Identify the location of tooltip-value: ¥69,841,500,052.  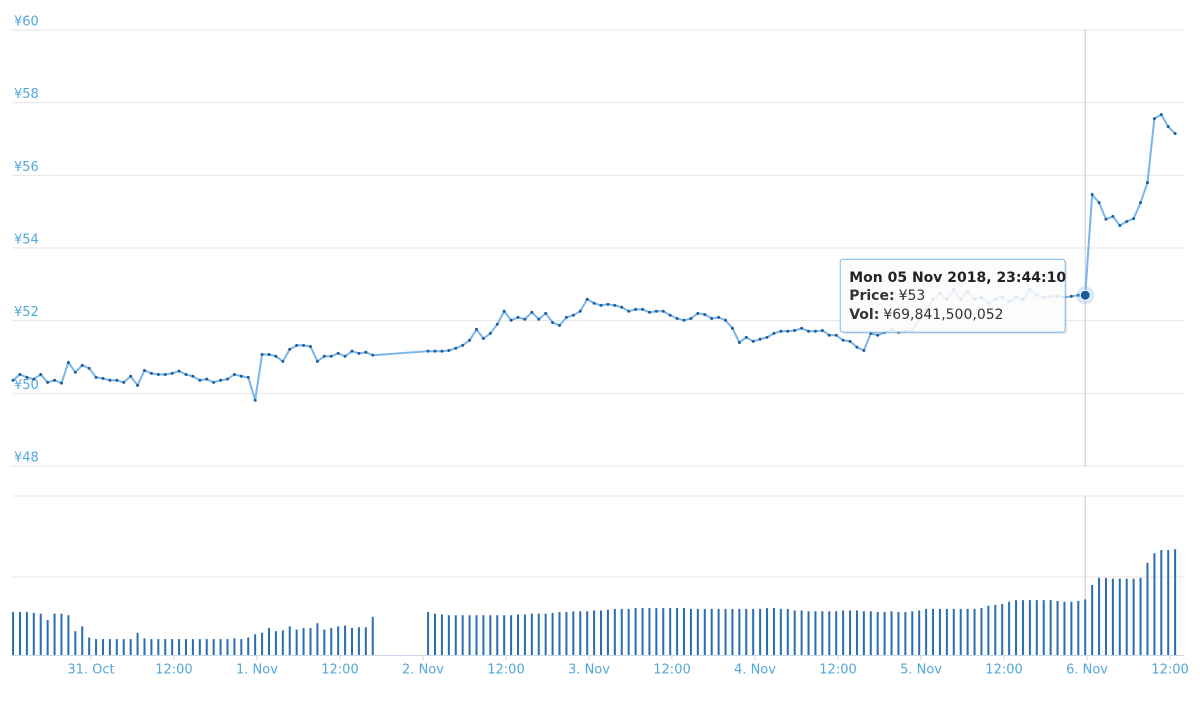
(943, 315).